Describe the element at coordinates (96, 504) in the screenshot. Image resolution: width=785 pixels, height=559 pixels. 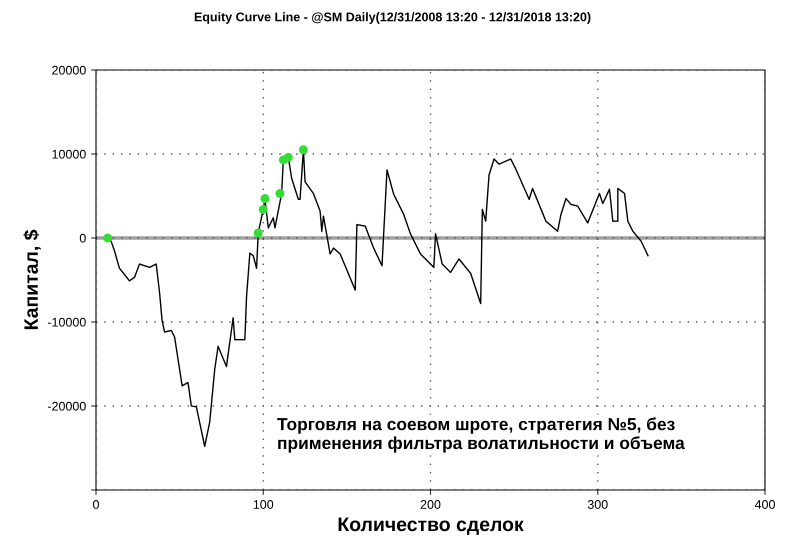
I see `x-tick-label: 0` at that location.